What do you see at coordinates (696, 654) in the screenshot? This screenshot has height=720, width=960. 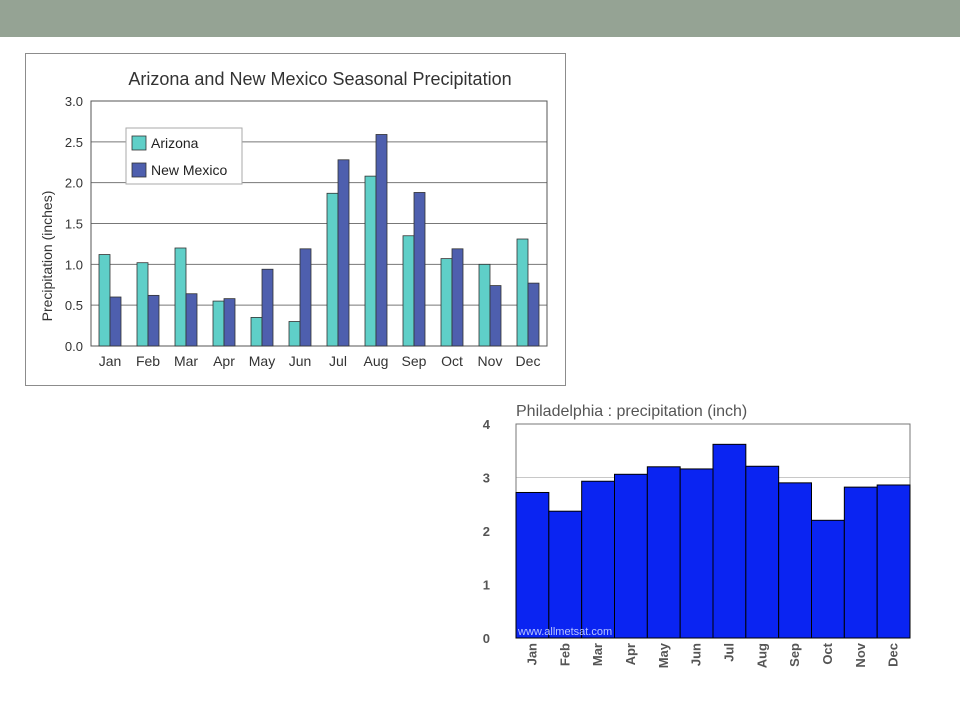 I see `chart2-x-tick-label: Jun` at bounding box center [696, 654].